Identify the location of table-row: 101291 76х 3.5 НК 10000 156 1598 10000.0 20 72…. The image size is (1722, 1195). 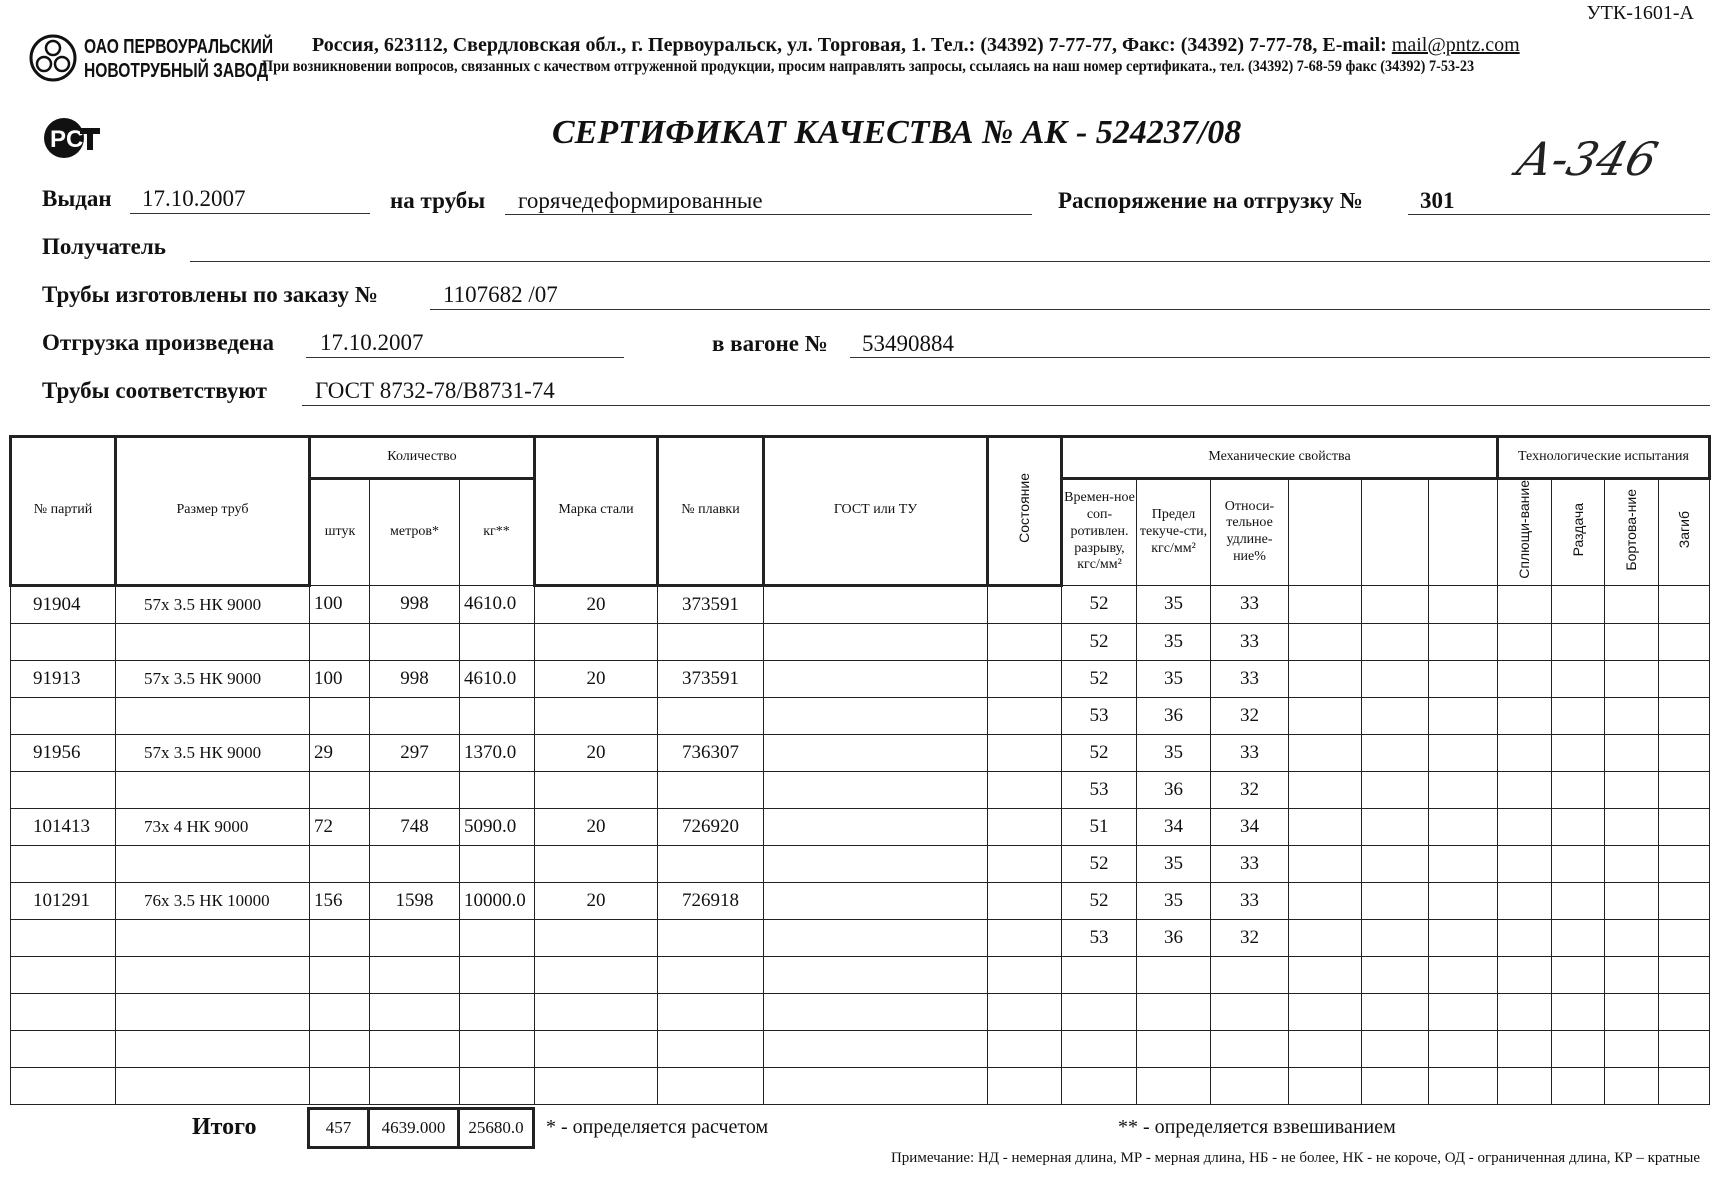
(860, 900).